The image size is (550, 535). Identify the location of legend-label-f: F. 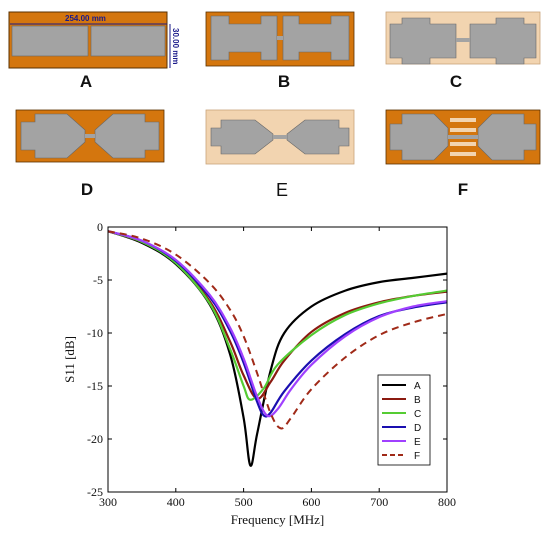
(417, 456).